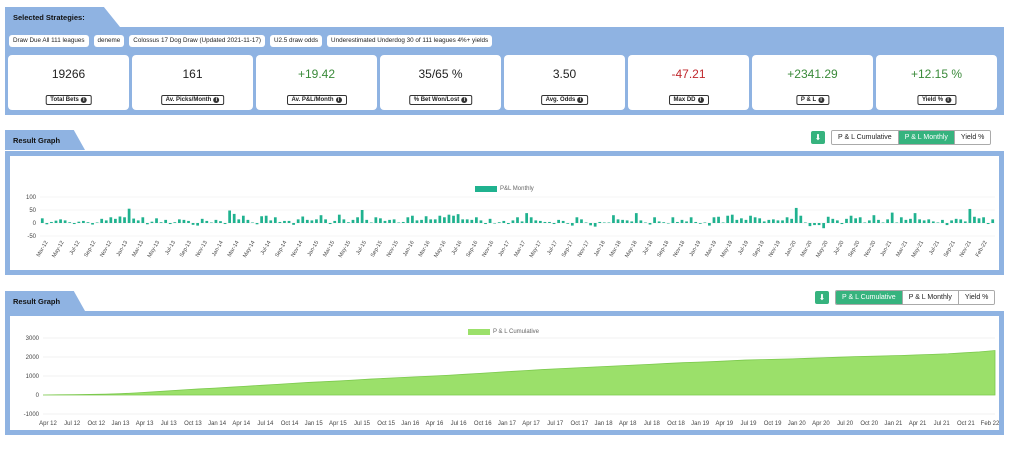 This screenshot has height=449, width=1024. I want to click on x-tick-label: May-21, so click(918, 249).